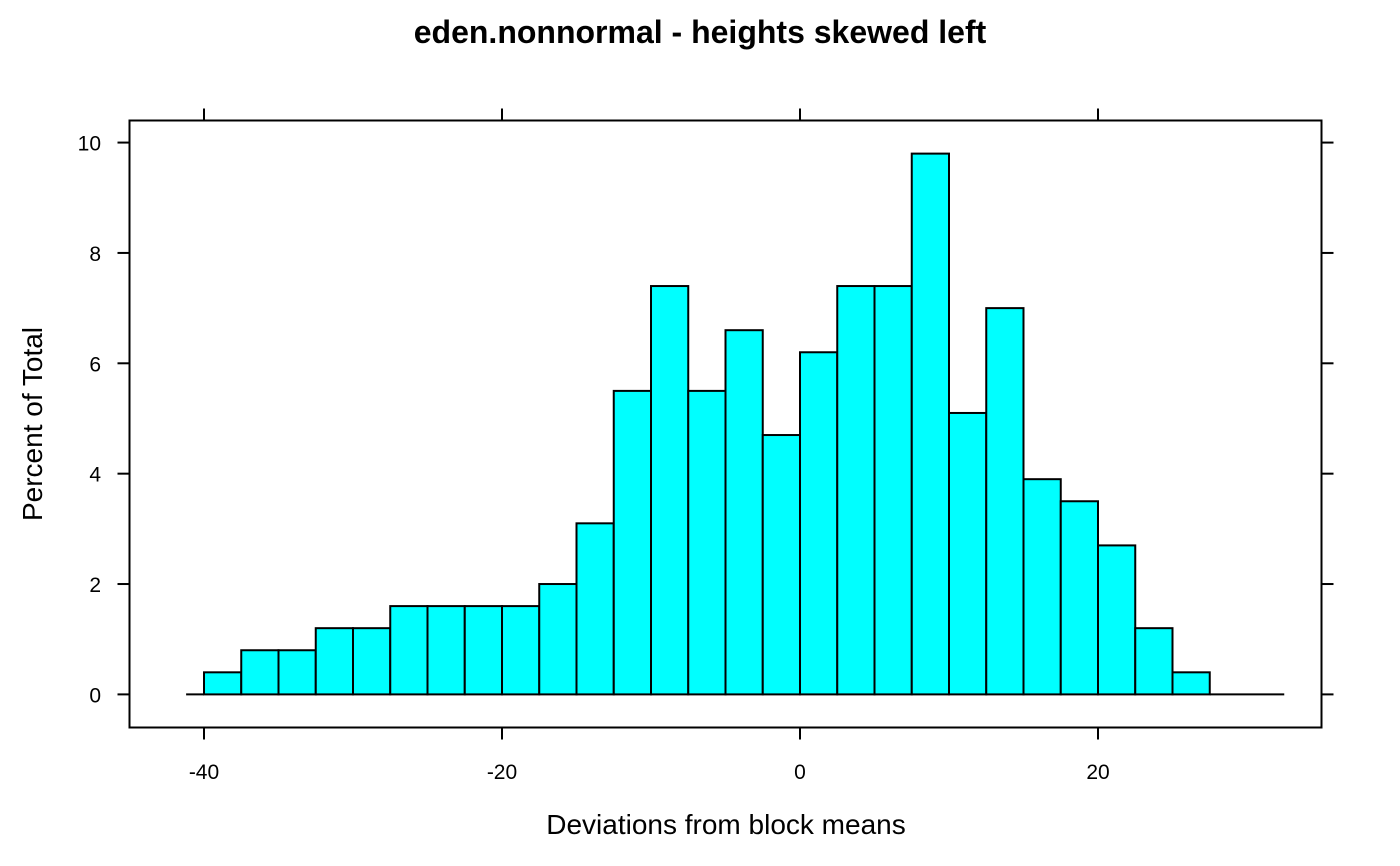  What do you see at coordinates (800, 772) in the screenshot?
I see `x-tick-label: 0` at bounding box center [800, 772].